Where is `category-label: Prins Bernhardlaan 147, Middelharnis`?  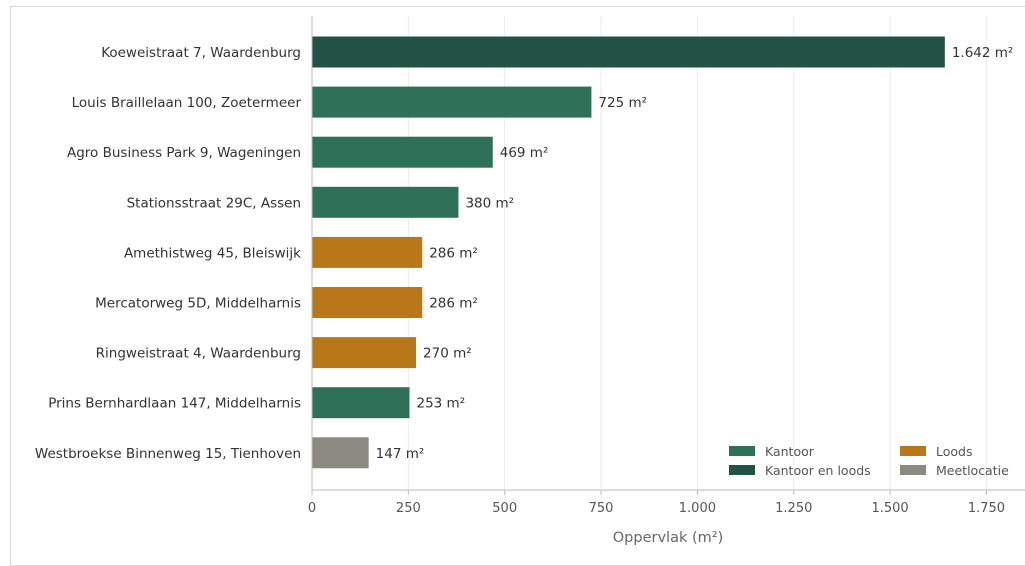
category-label: Prins Bernhardlaan 147, Middelharnis is located at coordinates (174, 404).